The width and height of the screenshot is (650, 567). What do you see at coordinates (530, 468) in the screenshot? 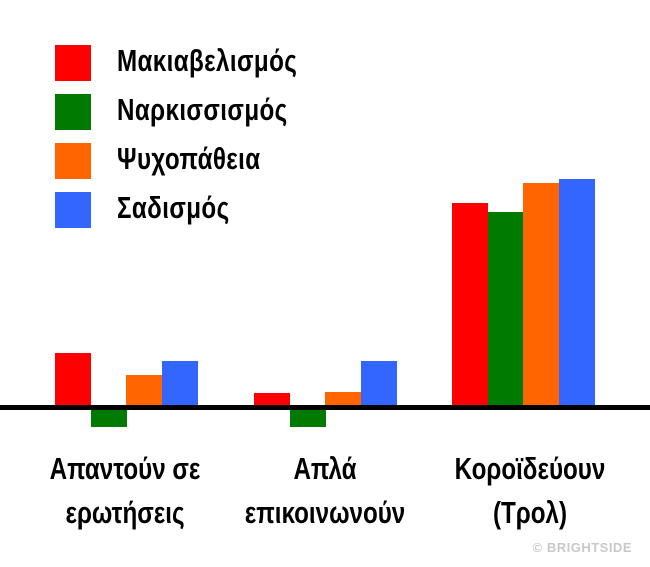
I see `category-label-line: Κοροϊδεύουν` at bounding box center [530, 468].